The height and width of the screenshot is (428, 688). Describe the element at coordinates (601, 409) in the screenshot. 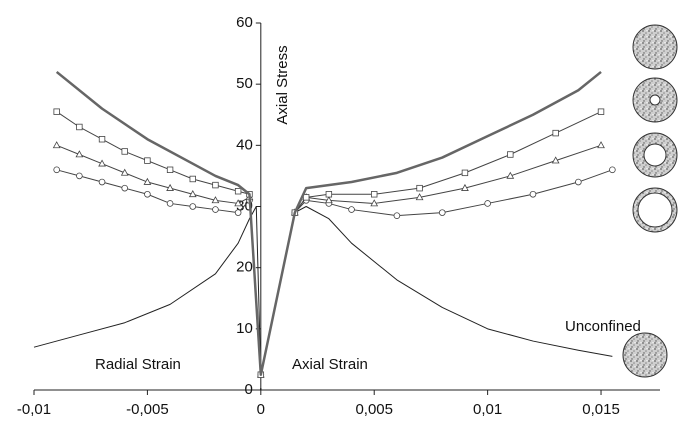

I see `x-tick-label: 0,015` at that location.